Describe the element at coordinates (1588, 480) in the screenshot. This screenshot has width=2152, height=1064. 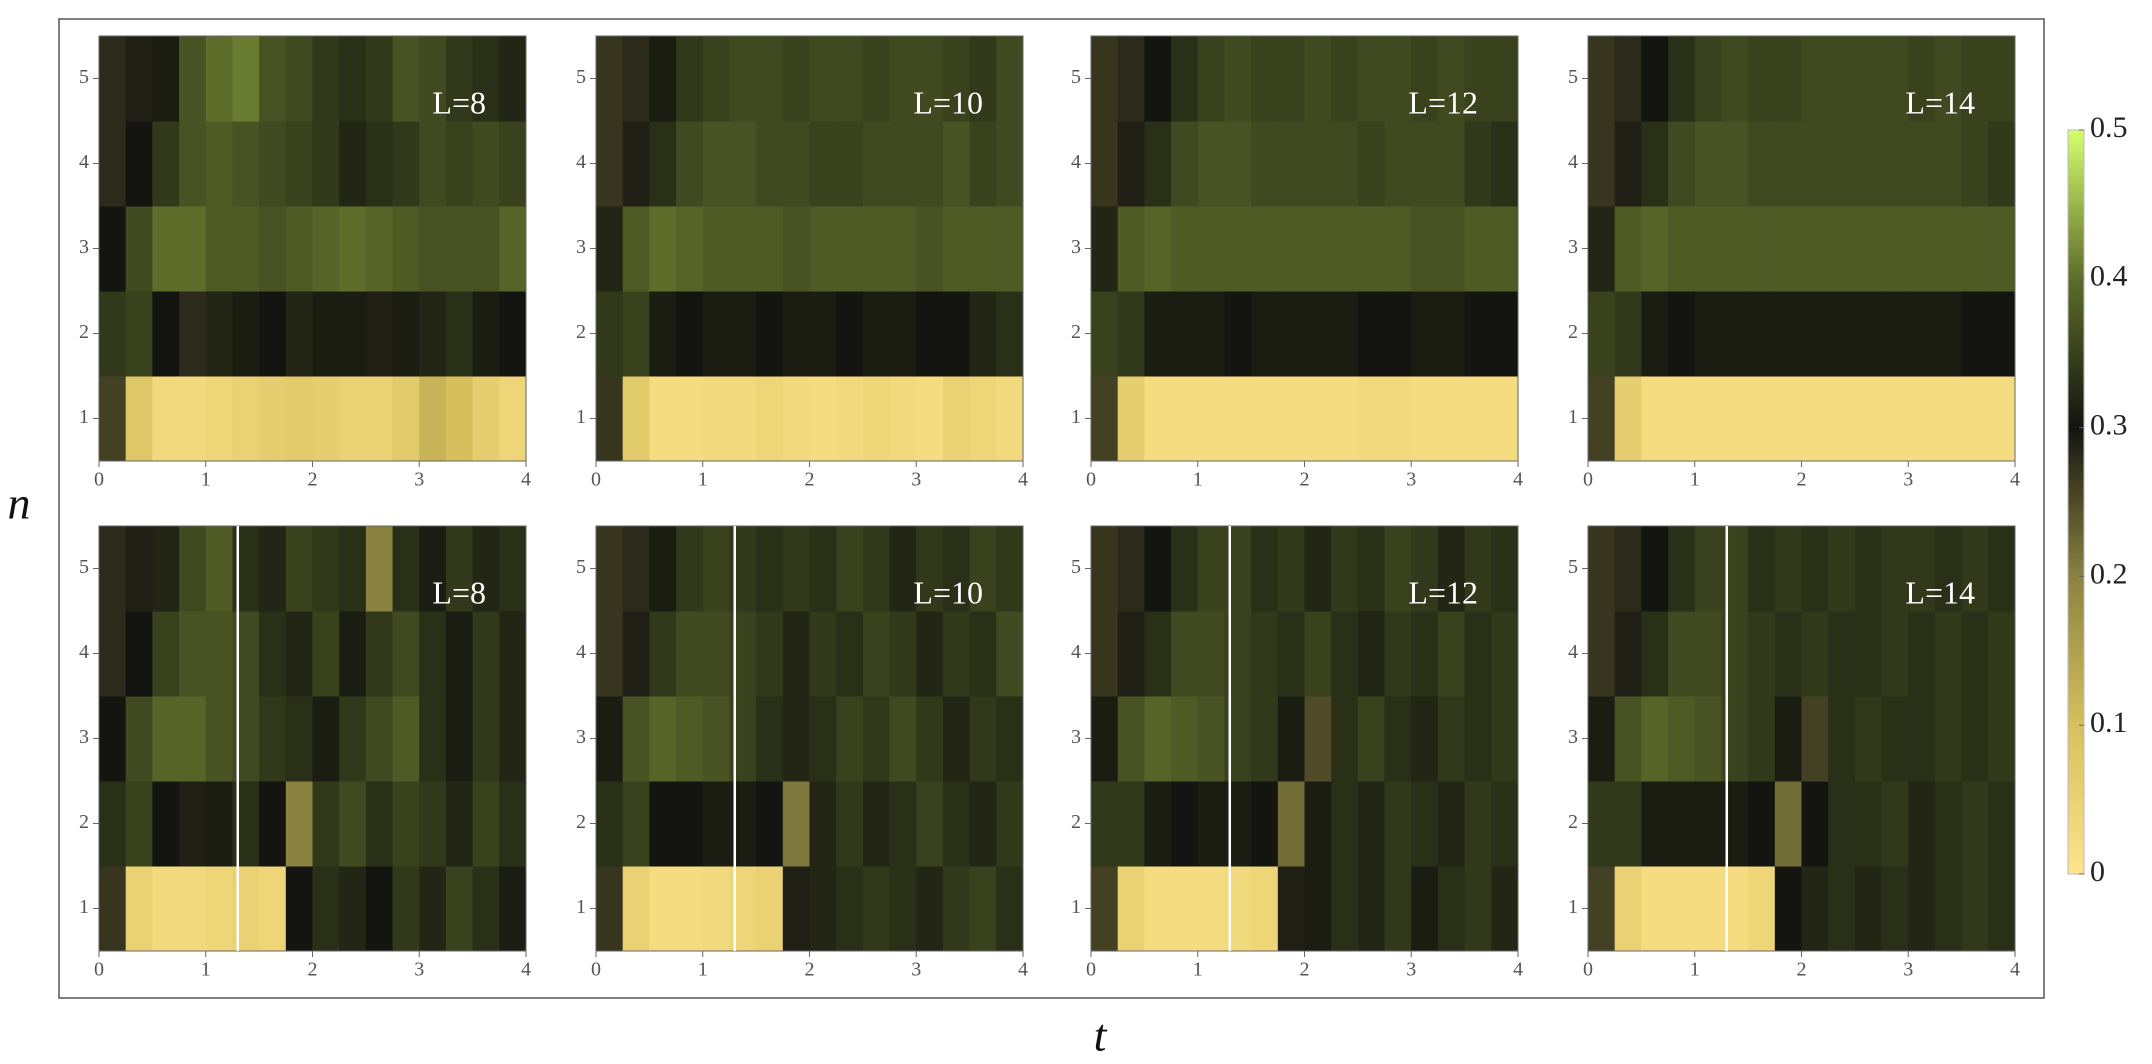
I see `x-tick-label: 0` at that location.